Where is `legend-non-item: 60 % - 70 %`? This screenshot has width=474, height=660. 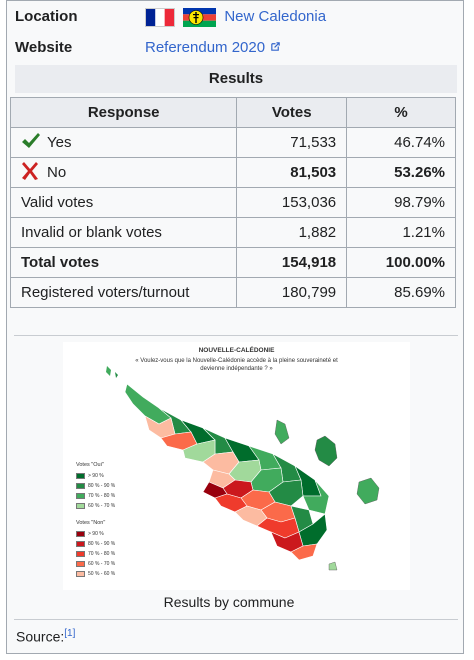 legend-non-item: 60 % - 70 % is located at coordinates (95, 564).